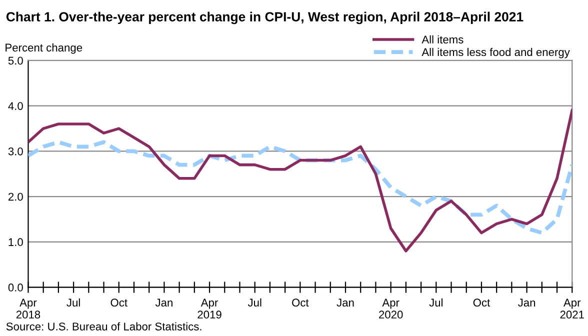  What do you see at coordinates (443, 39) in the screenshot?
I see `legend-label: All items` at bounding box center [443, 39].